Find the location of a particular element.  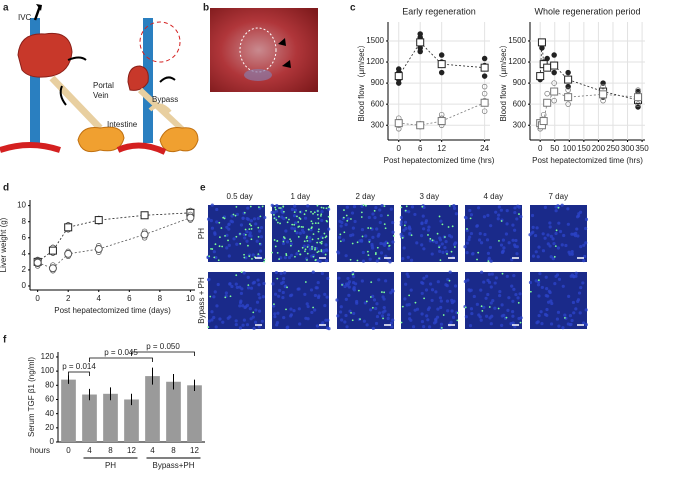

x-tick-label: 6 is located at coordinates (420, 148).